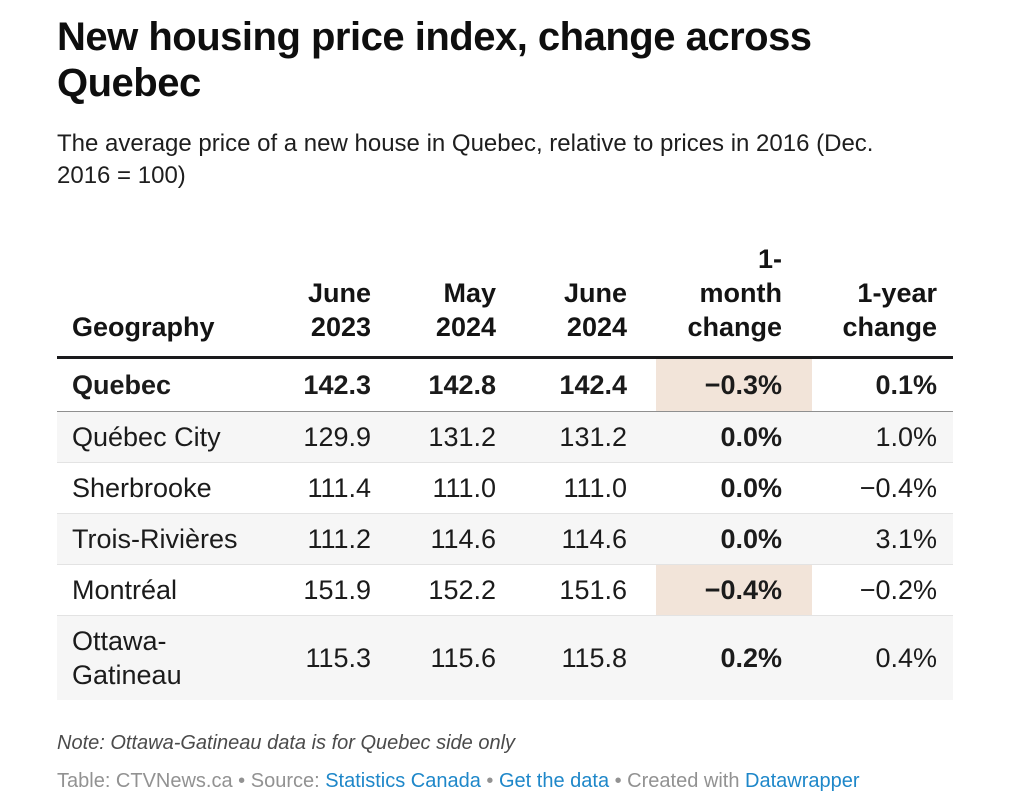 Image resolution: width=1024 pixels, height=809 pixels. What do you see at coordinates (882, 539) in the screenshot?
I see `table-cell: 3.1%` at bounding box center [882, 539].